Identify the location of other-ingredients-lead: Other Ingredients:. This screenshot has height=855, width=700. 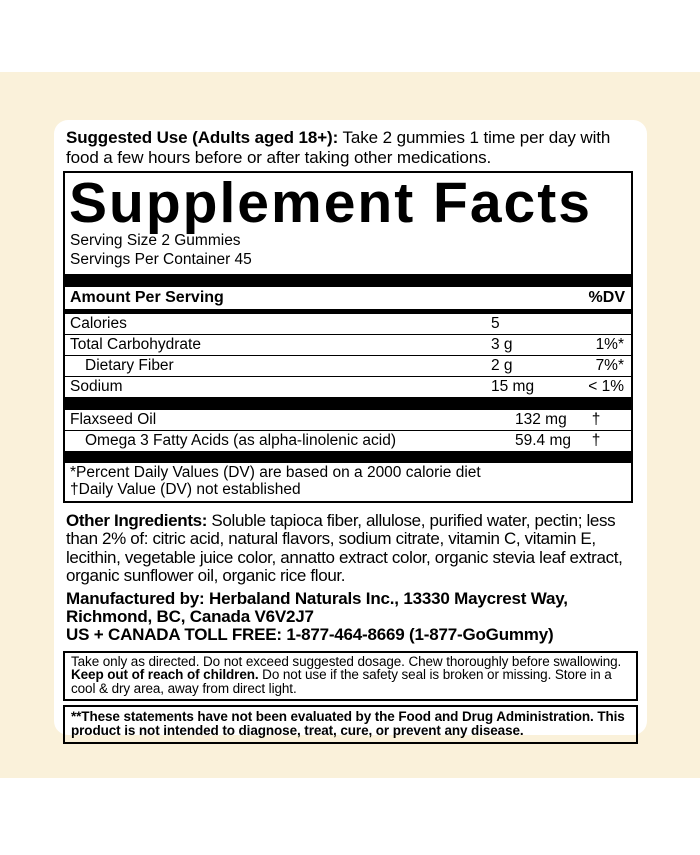
(137, 520).